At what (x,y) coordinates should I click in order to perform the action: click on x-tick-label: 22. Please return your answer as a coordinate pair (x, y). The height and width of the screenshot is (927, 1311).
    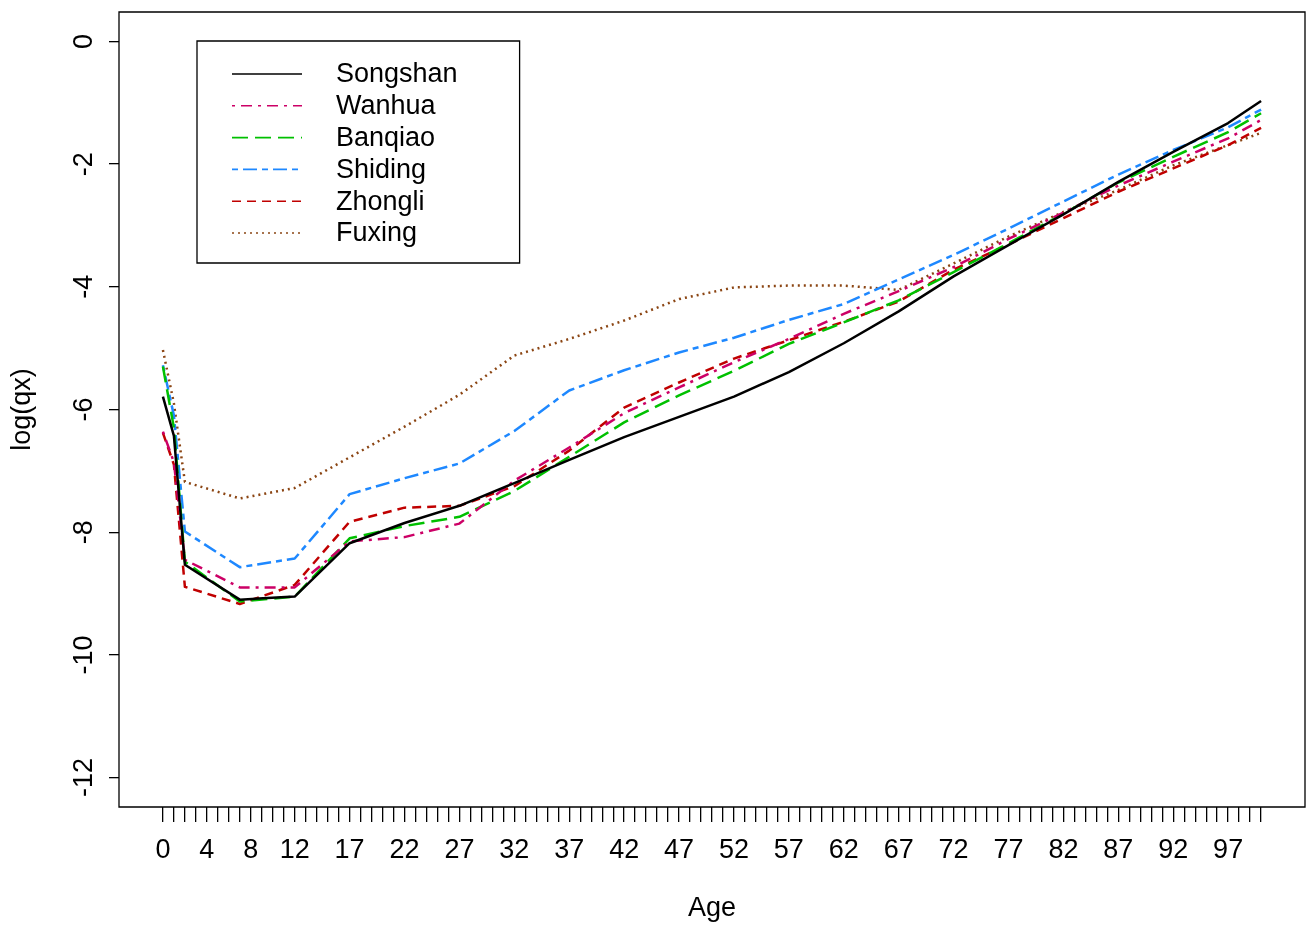
    Looking at the image, I should click on (404, 848).